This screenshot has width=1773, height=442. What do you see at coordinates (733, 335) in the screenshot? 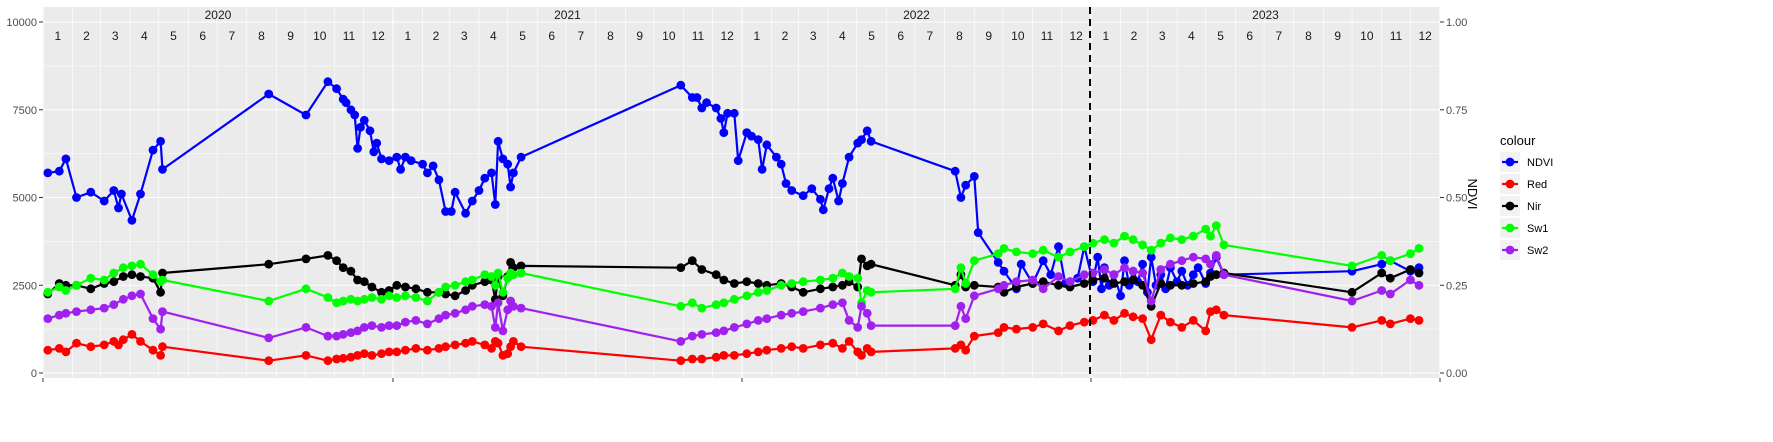
I see `series-red` at bounding box center [733, 335].